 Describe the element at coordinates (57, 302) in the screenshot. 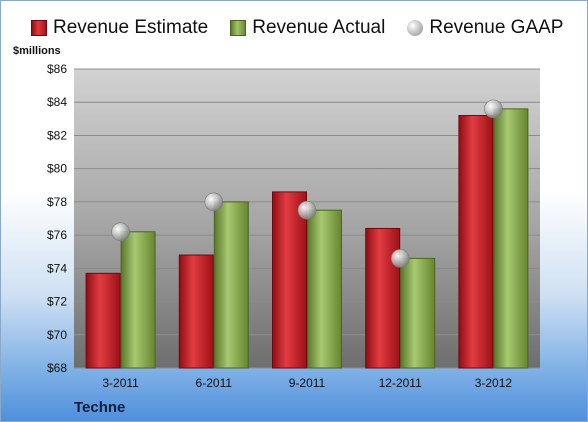

I see `y-tick-label: $72` at that location.